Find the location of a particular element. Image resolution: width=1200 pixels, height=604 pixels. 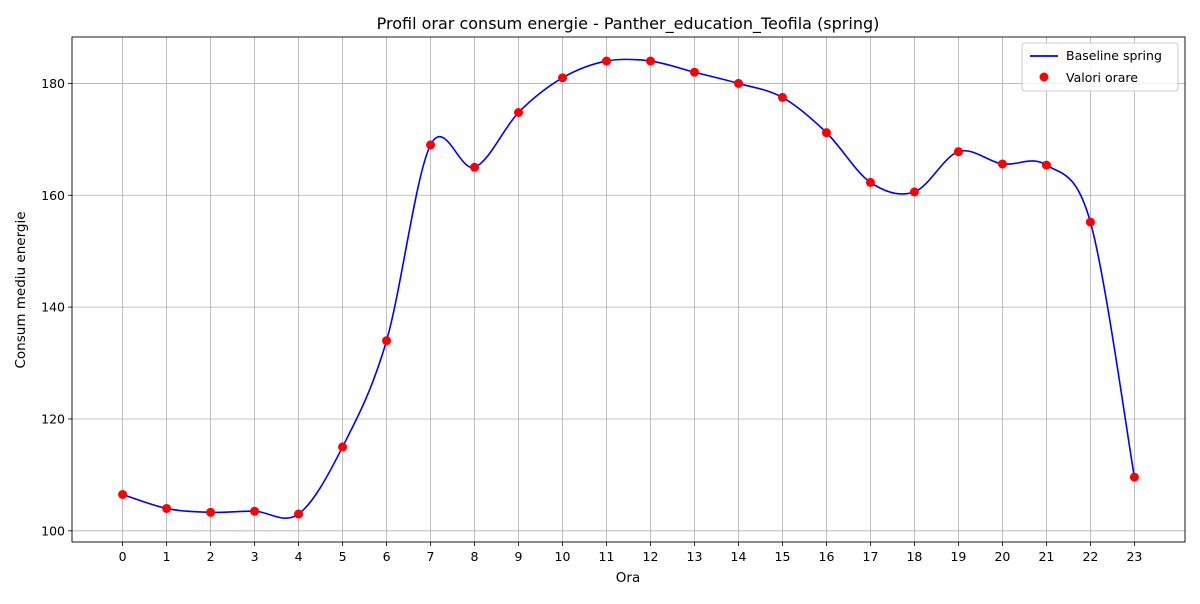

x-tick-label: 9 is located at coordinates (519, 556).